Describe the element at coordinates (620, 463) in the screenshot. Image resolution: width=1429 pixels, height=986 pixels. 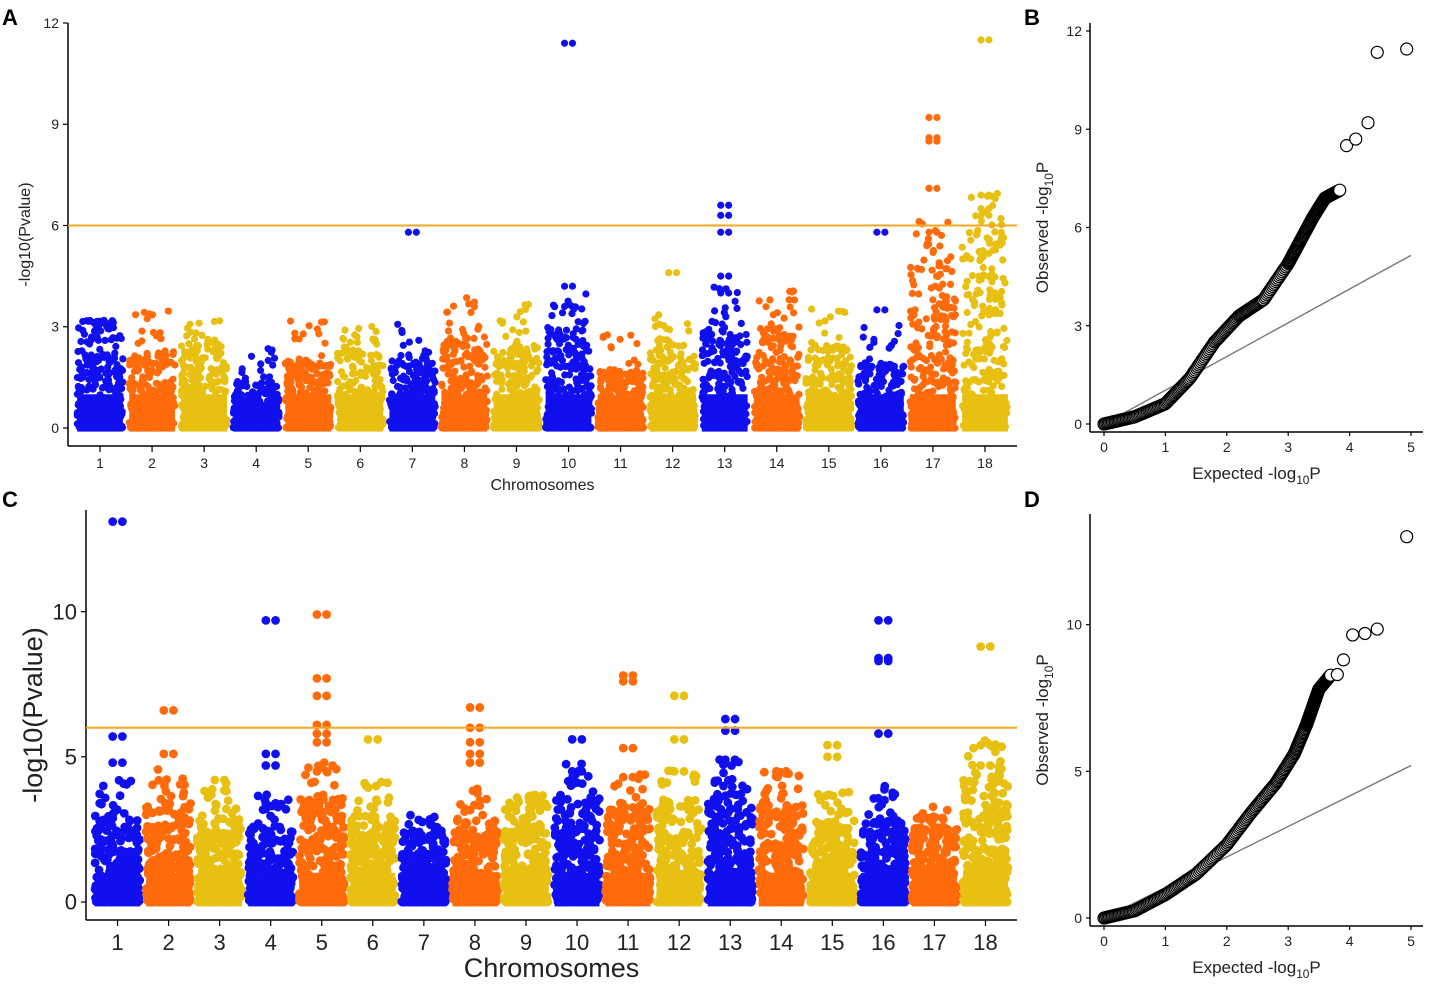
I see `x-tick-label: 11` at that location.